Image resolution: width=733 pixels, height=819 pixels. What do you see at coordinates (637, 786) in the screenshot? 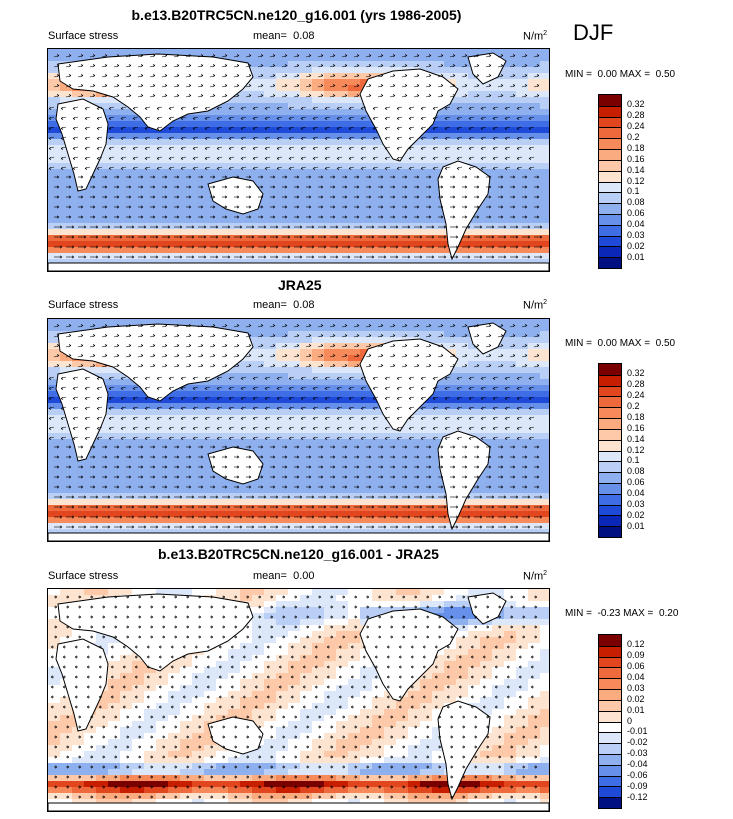
I see `legend-tick-label: -0.09` at bounding box center [637, 786].